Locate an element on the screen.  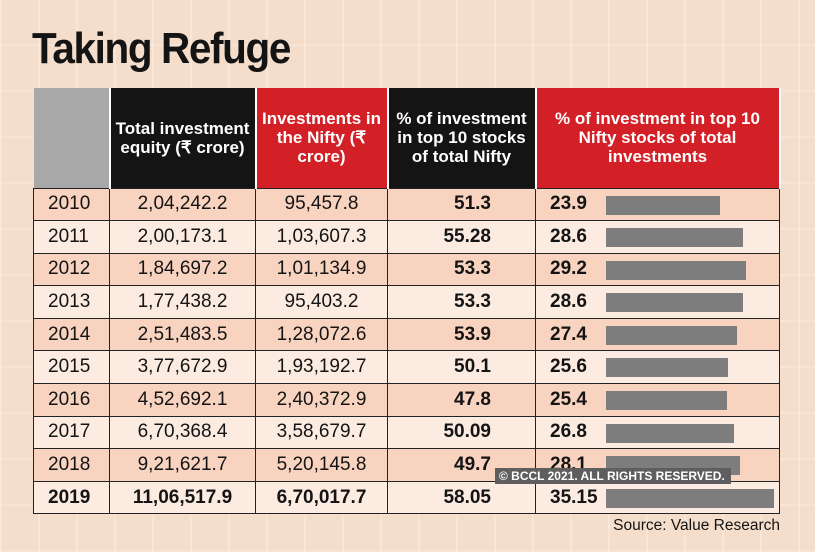
cell-pct-top10-total: 26.8 is located at coordinates (657, 432).